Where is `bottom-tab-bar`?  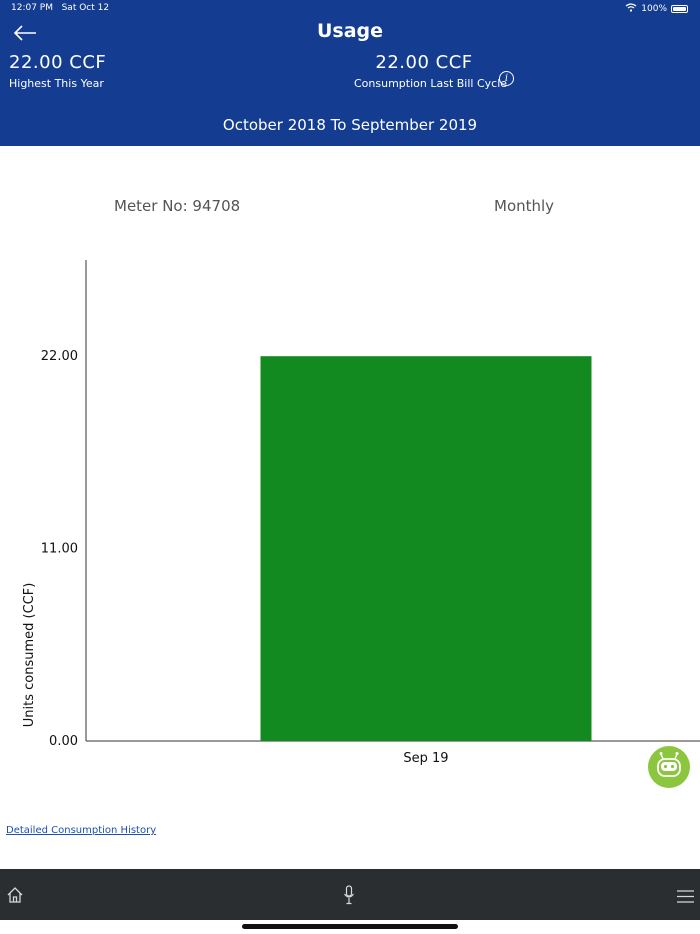
bottom-tab-bar is located at coordinates (350, 894).